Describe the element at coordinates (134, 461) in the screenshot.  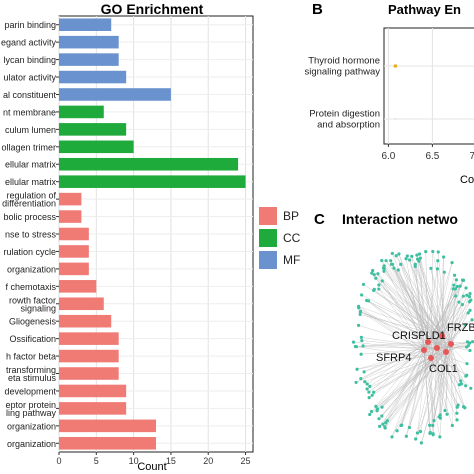
I see `go-x-tick-label: 10` at that location.